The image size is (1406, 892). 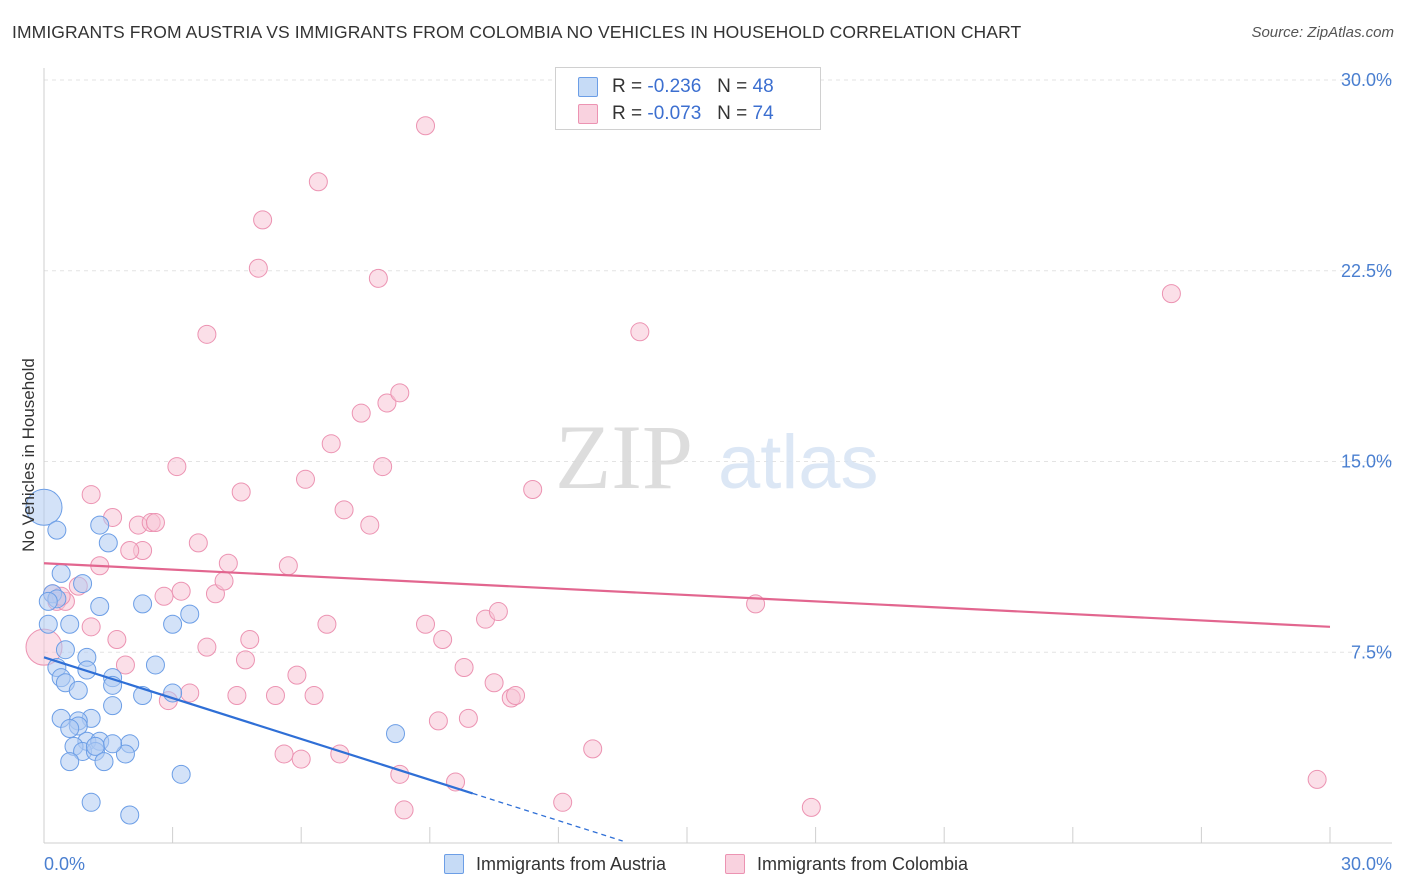 What do you see at coordinates (547, 817) in the screenshot?
I see `trend-line-austria-extension` at bounding box center [547, 817].